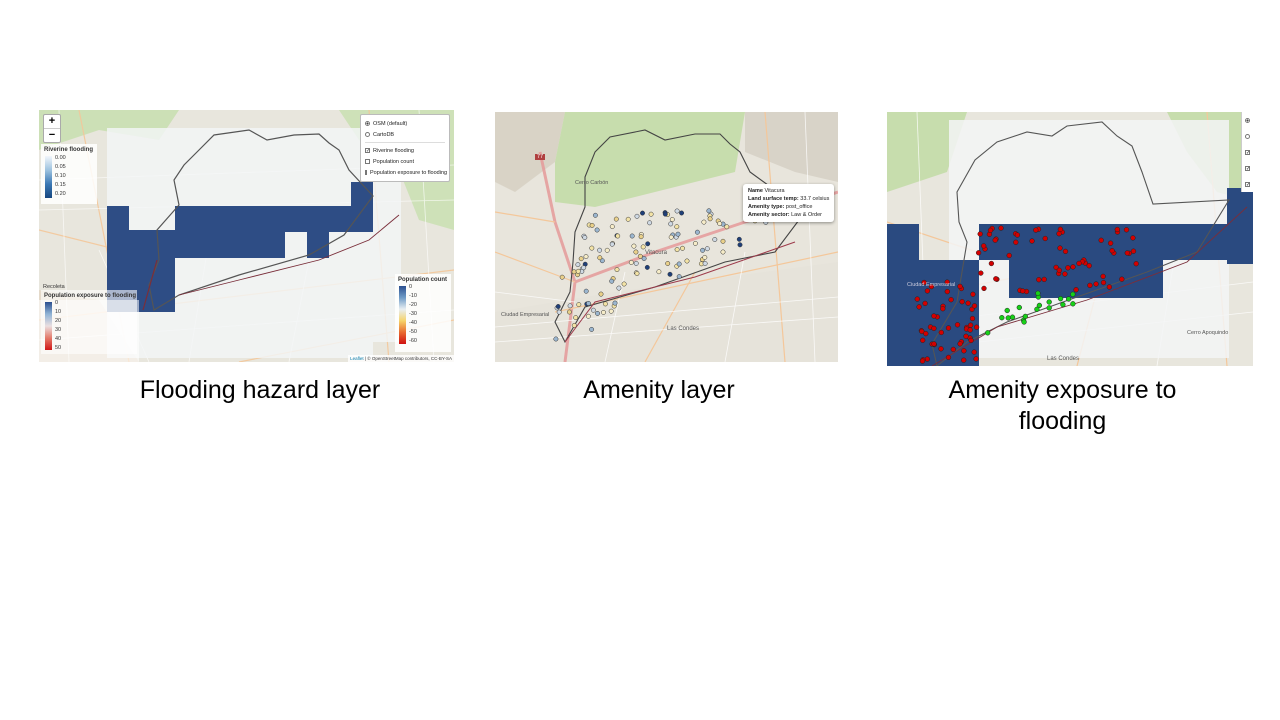  What do you see at coordinates (52, 135) in the screenshot?
I see `zoom-out-button: −` at bounding box center [52, 135].